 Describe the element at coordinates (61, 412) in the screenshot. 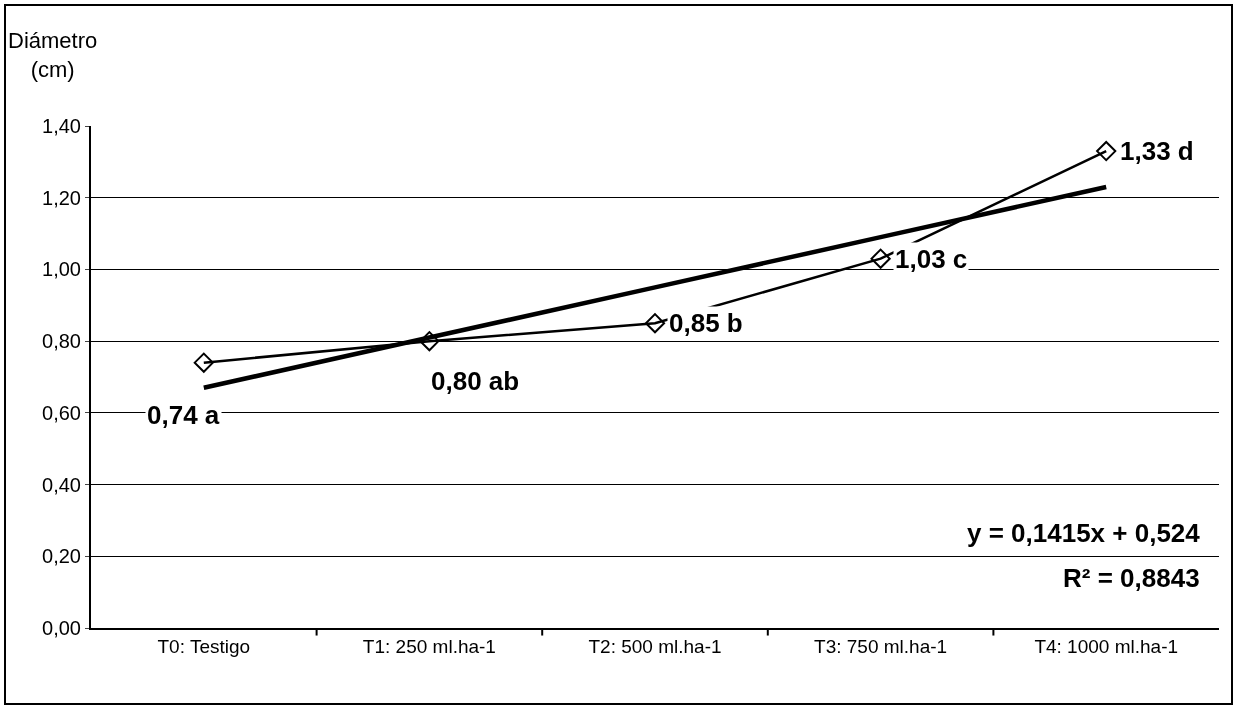

I see `y-tick-label: 0,60` at that location.